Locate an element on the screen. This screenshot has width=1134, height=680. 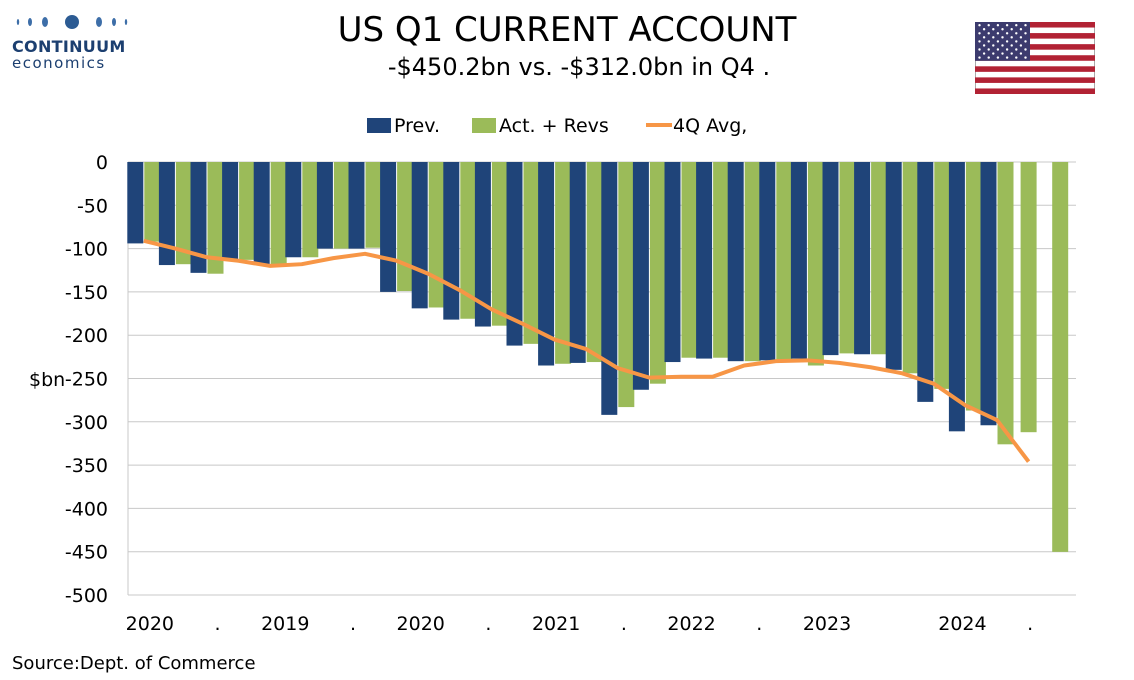
y-tick-label: 0 is located at coordinates (102, 163).